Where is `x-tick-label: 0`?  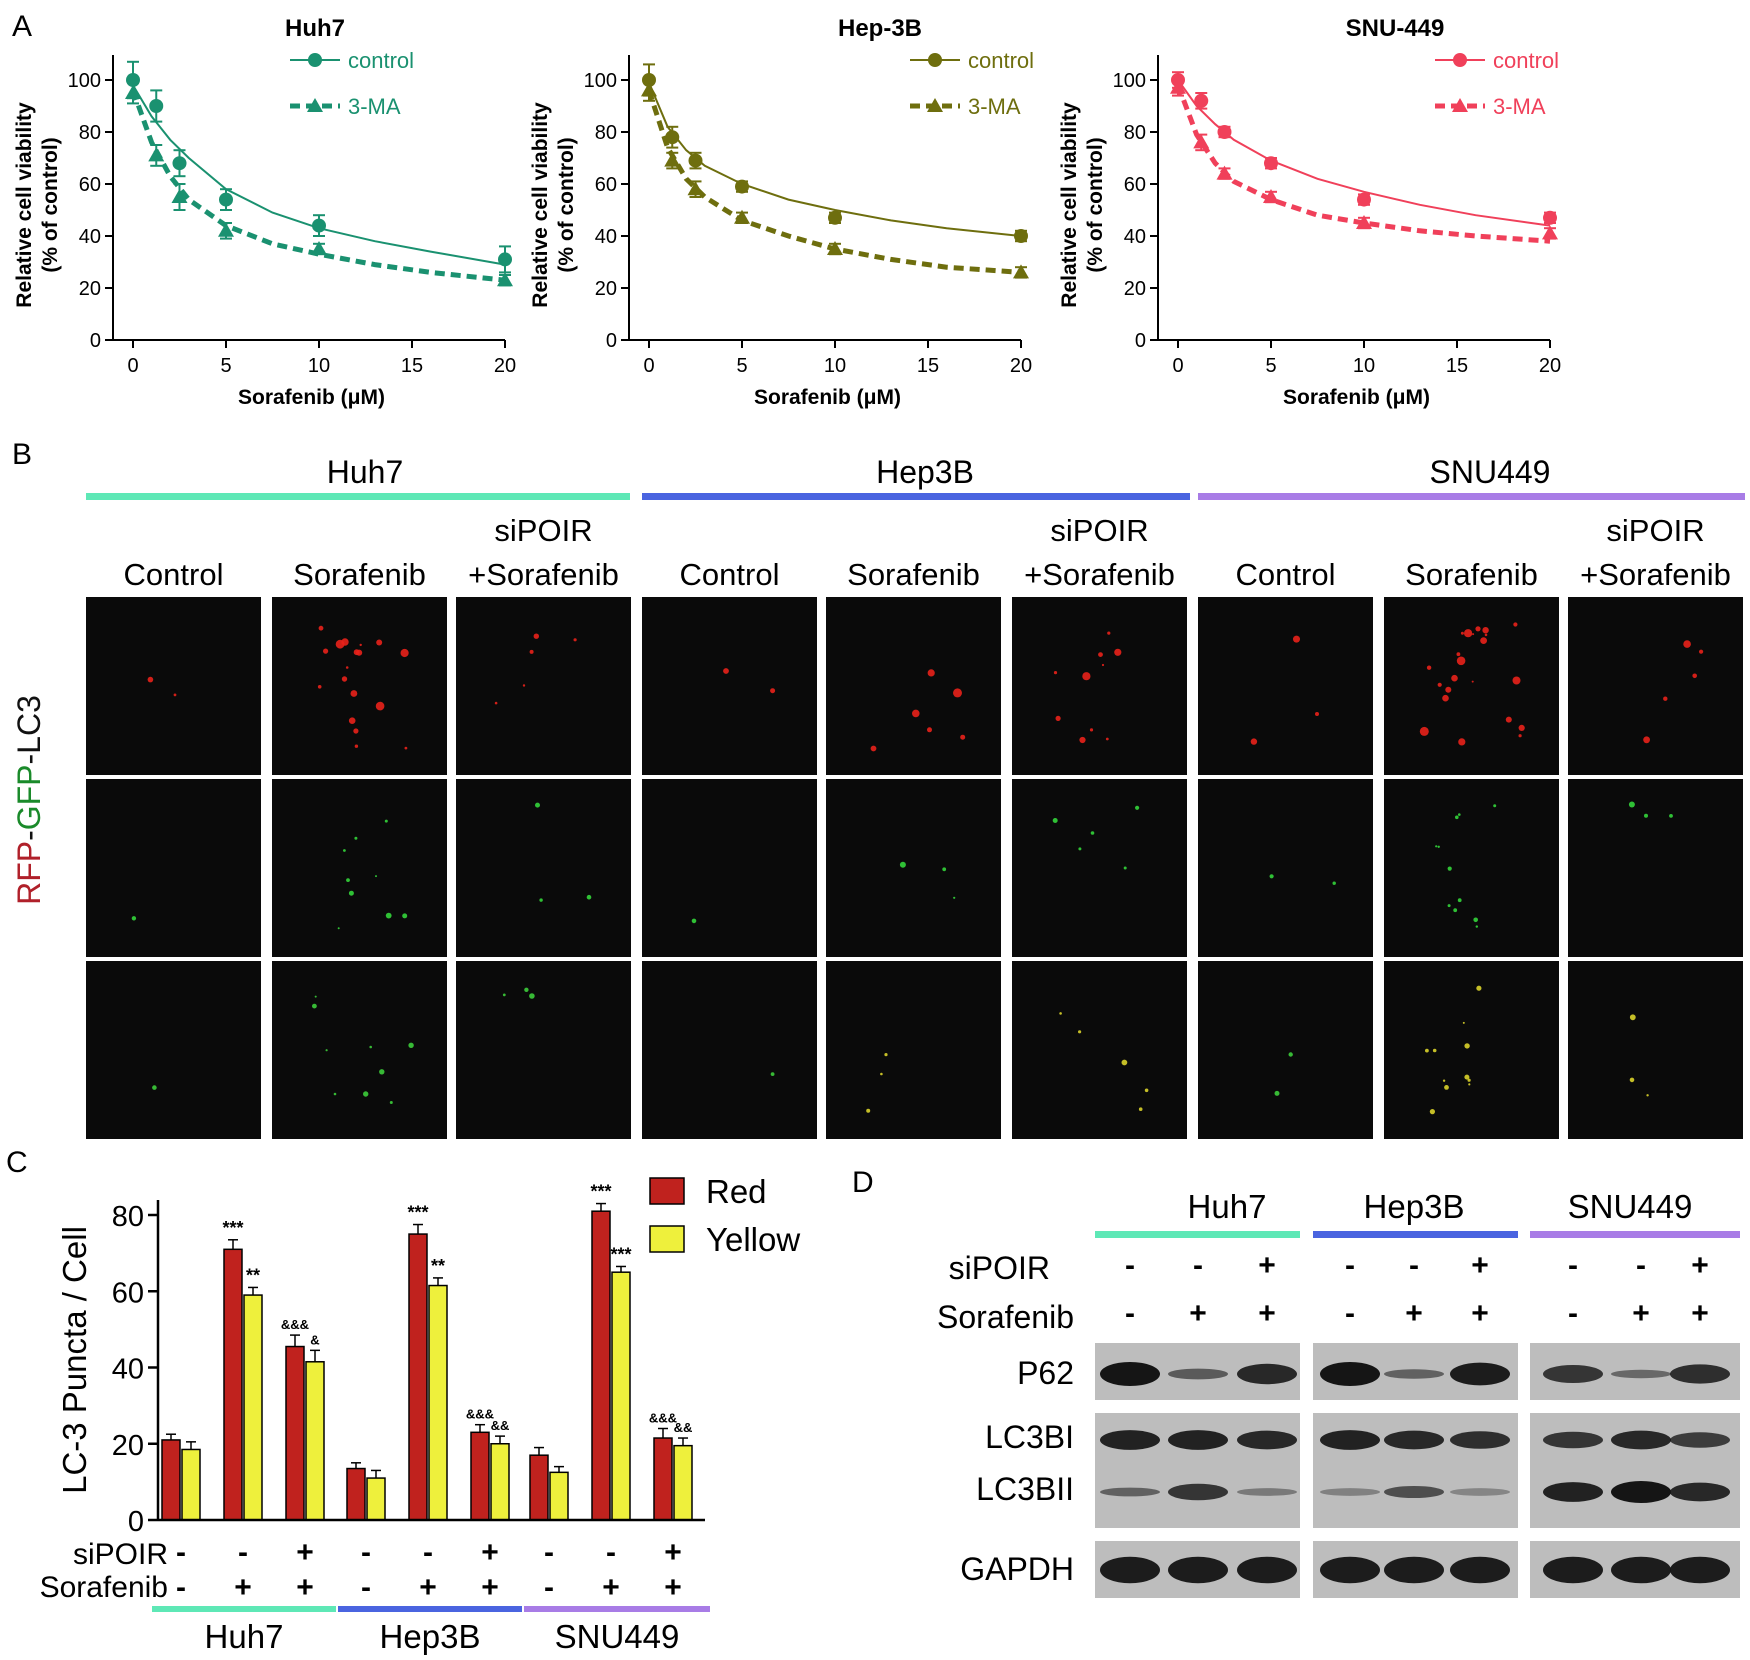
x-tick-label: 0 is located at coordinates (648, 366).